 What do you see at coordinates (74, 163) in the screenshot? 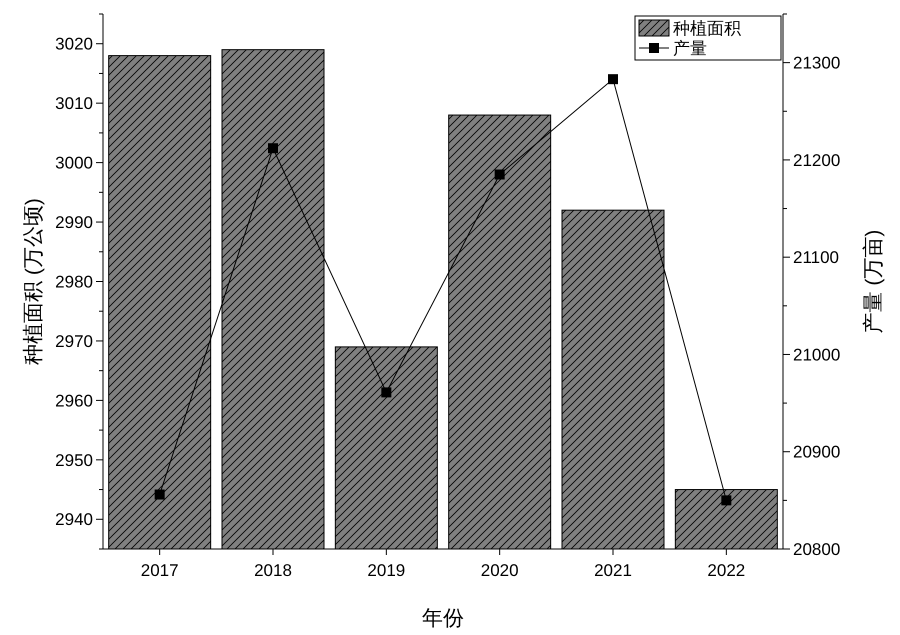
I see `y-tick-label: 3000` at bounding box center [74, 163].